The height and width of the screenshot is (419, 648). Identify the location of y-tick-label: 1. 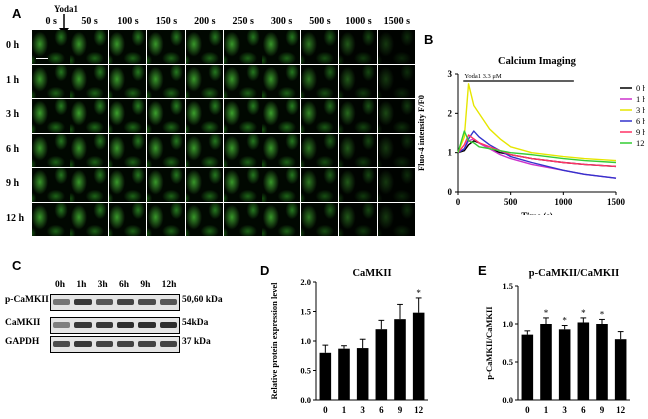
(450, 153).